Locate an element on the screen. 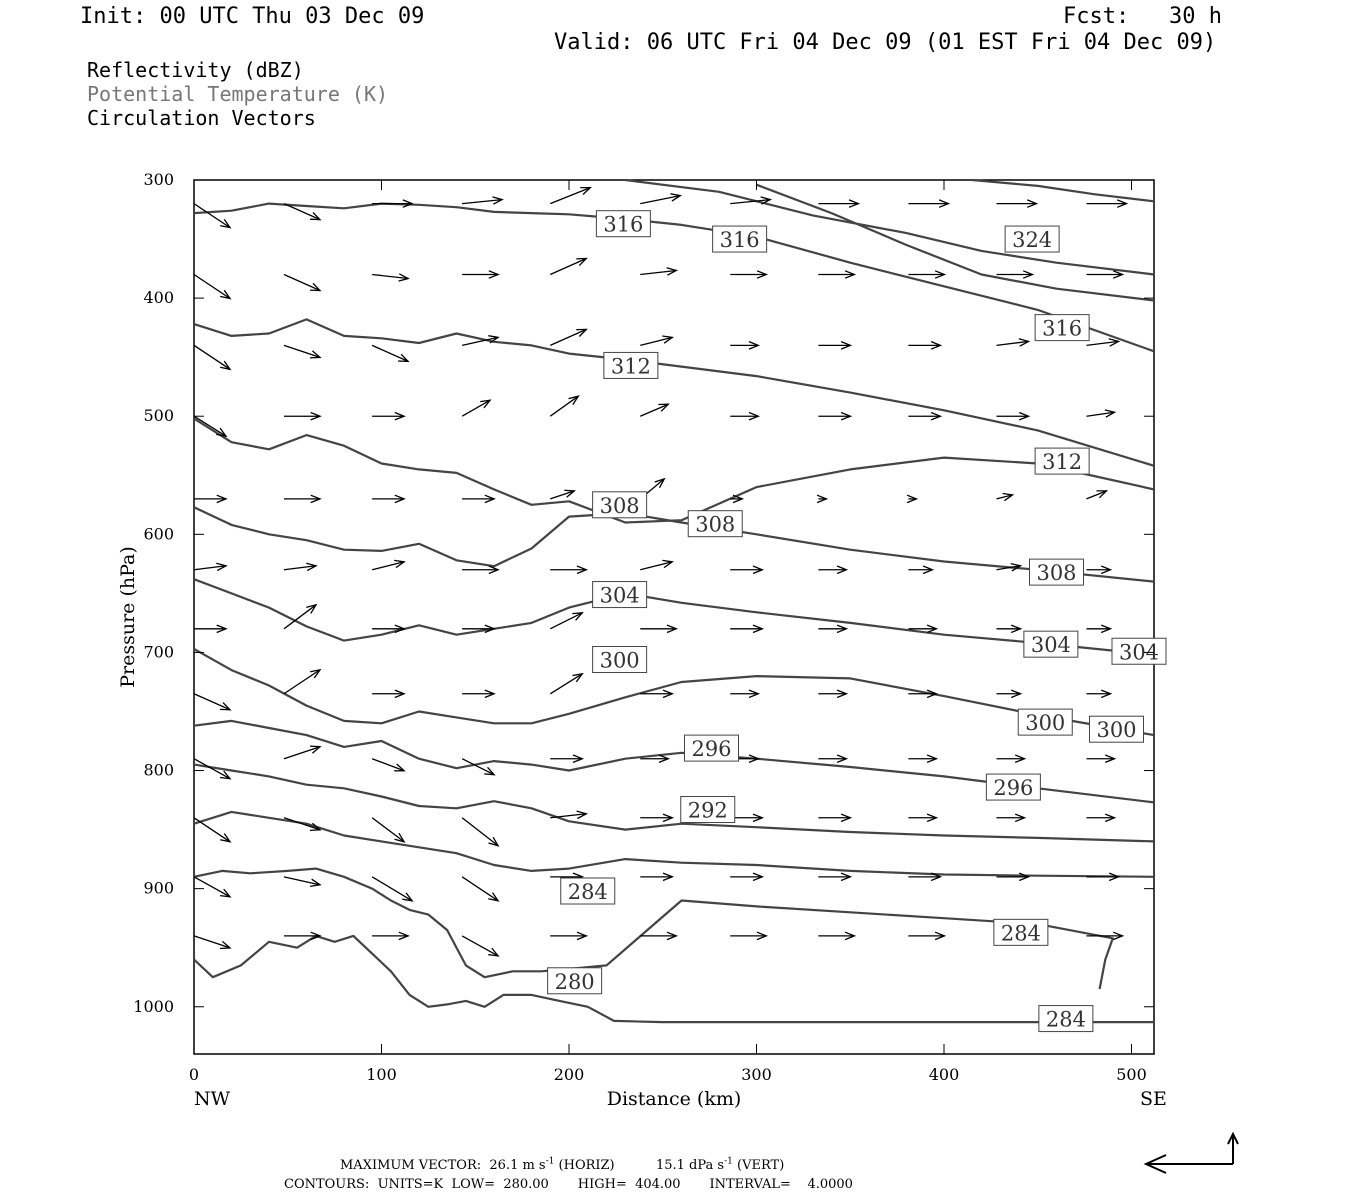 Image resolution: width=1350 pixels, height=1200 pixels. horiz-value: 26.1 m s is located at coordinates (517, 1165).